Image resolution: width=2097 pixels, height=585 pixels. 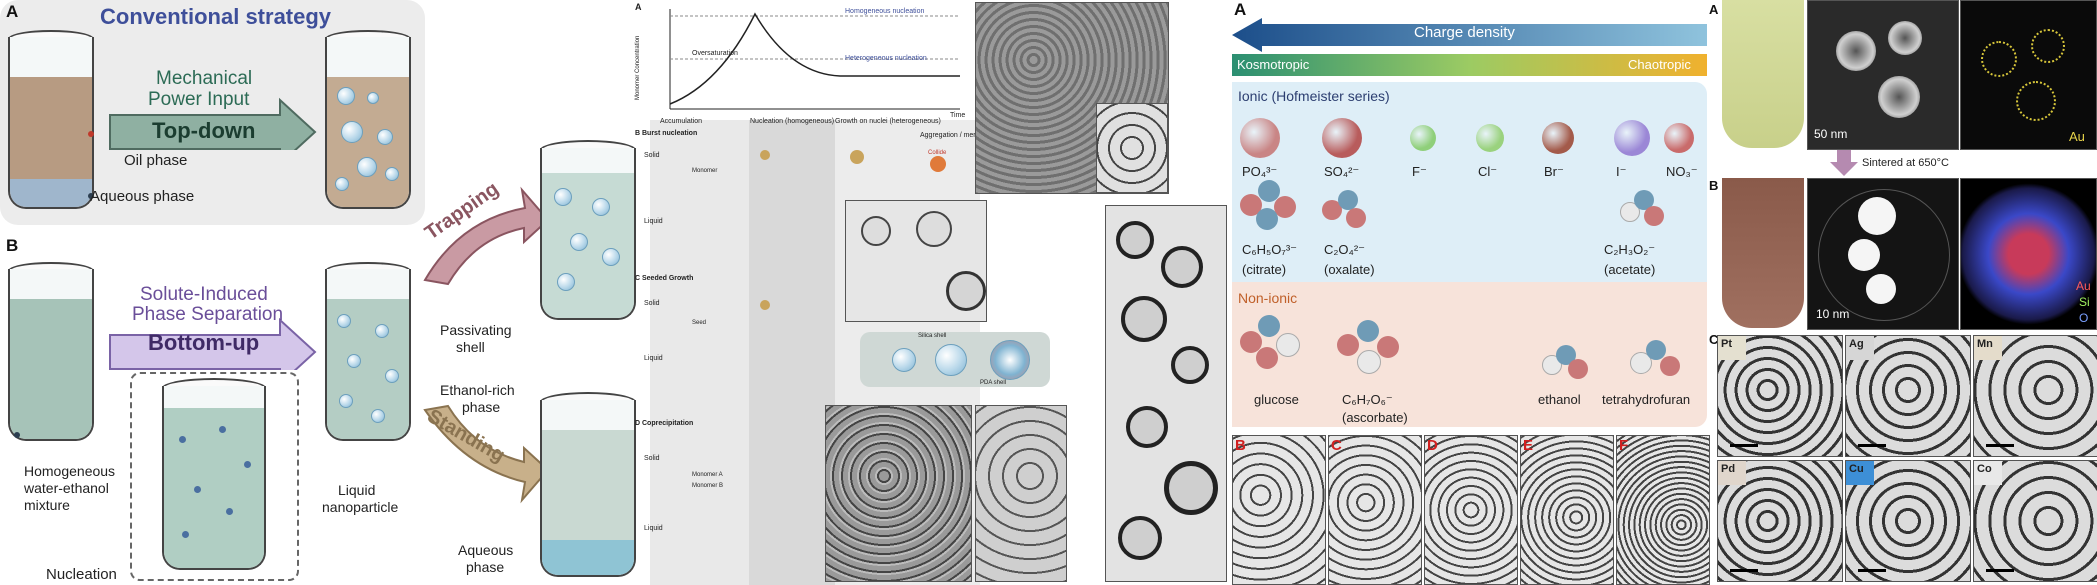 I want to click on heterogeneous-nucleation-label: Heterogeneous nucleation, so click(x=886, y=58).